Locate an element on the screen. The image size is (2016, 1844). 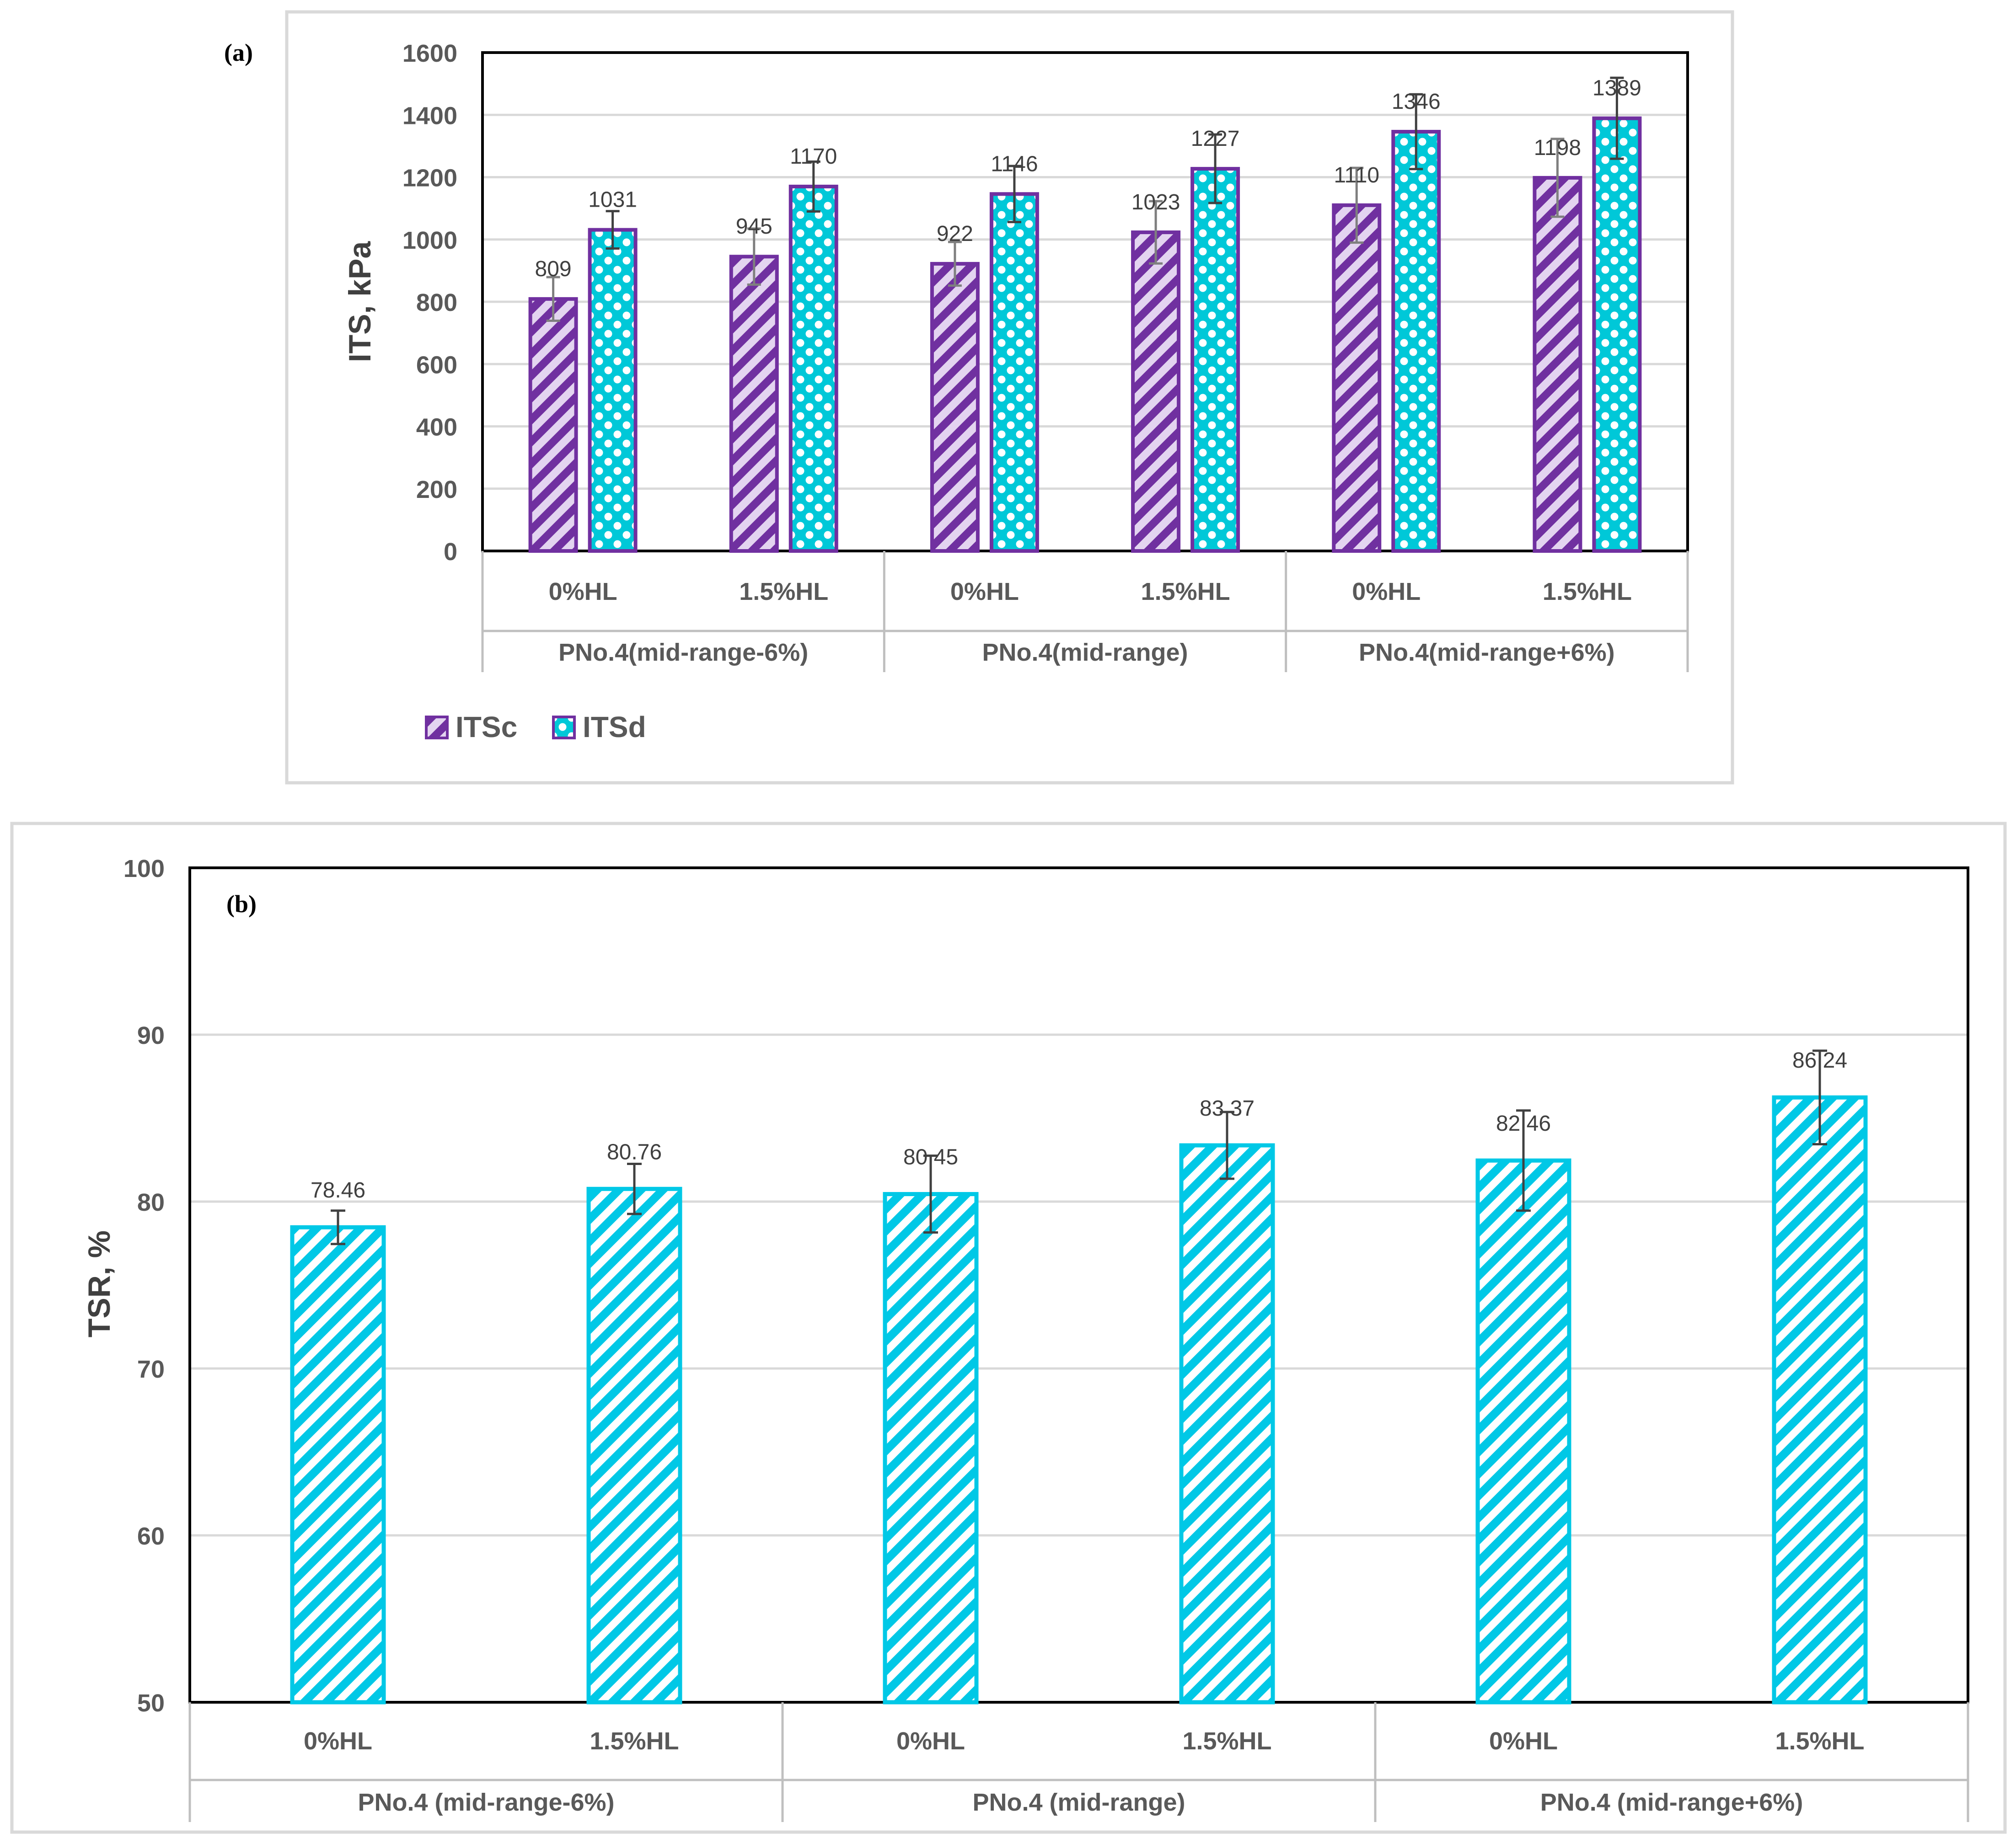
data-label-tsr: 80.45 is located at coordinates (930, 1157).